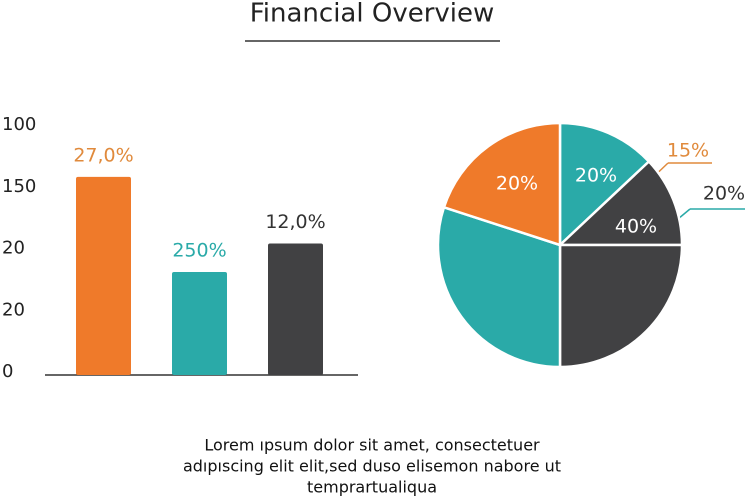  Describe the element at coordinates (372, 487) in the screenshot. I see `footer-line: temprartualiqua` at that location.